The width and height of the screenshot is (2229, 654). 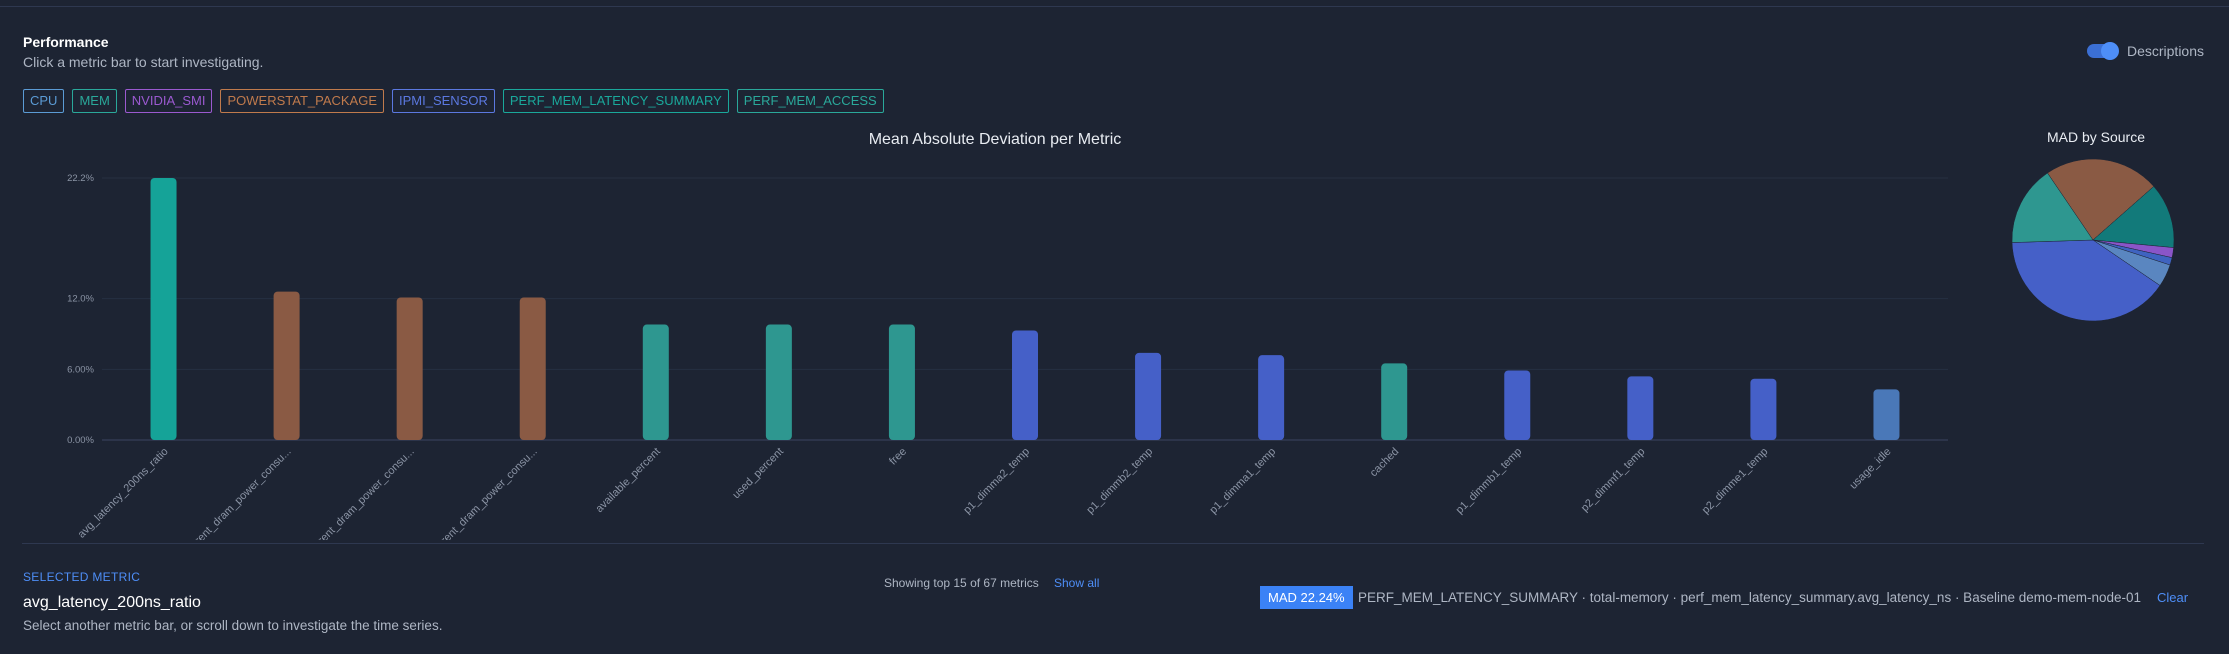 I want to click on x-tick-label: free, so click(x=898, y=457).